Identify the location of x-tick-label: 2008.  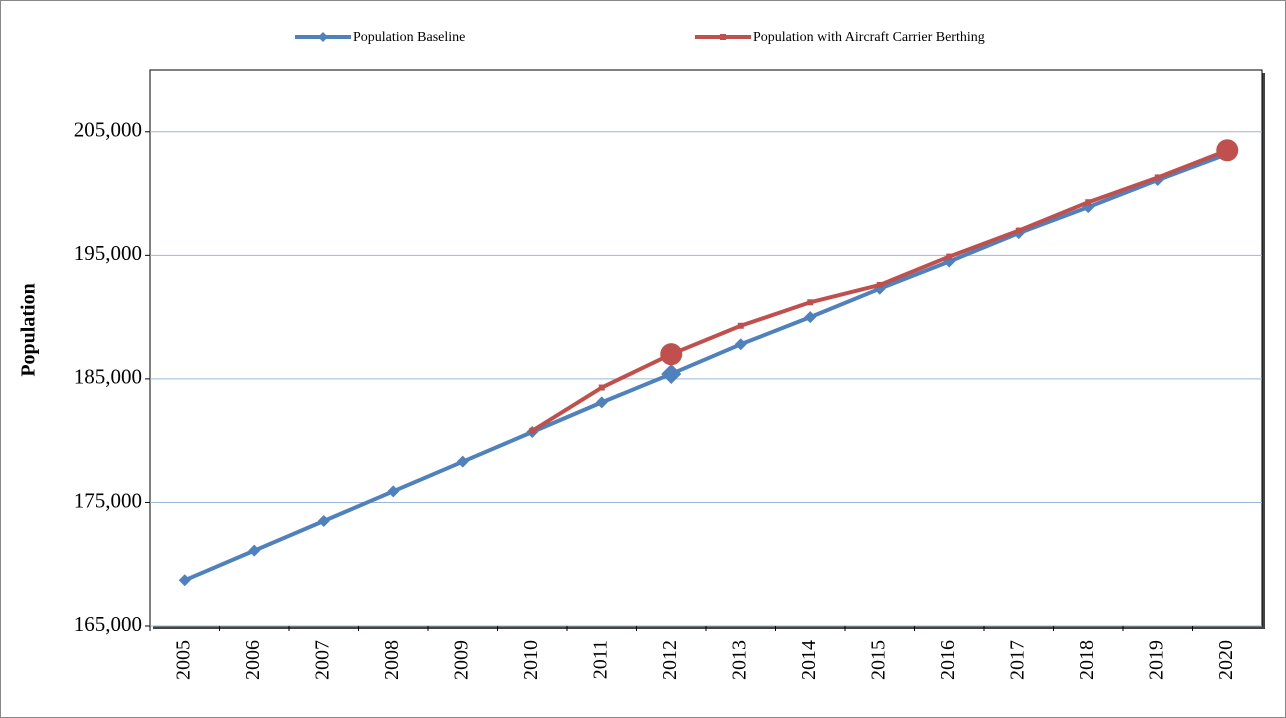
(392, 660).